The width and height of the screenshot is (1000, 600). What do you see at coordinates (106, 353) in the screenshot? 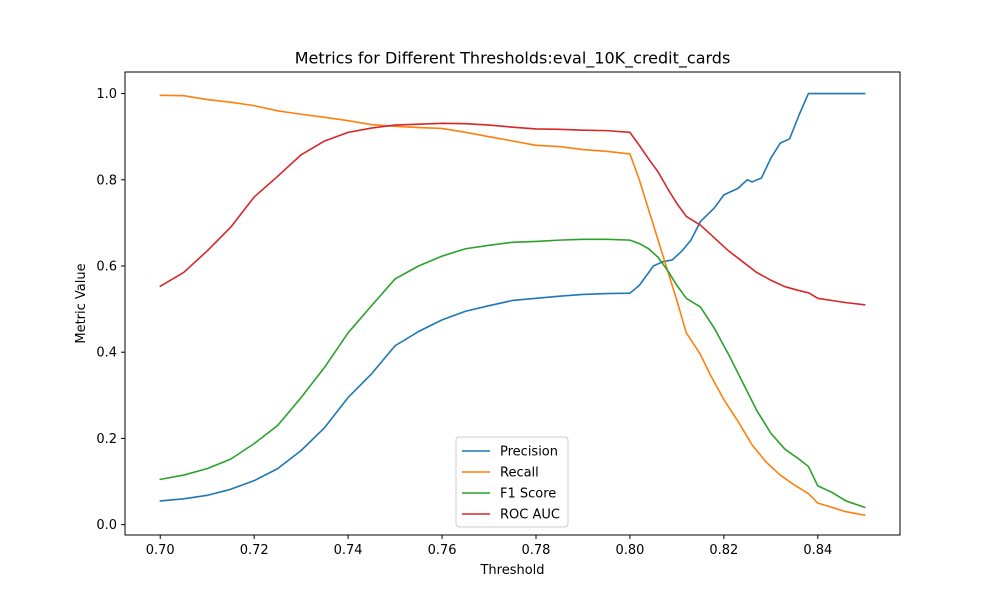
I see `y-tick-label: 0.4` at bounding box center [106, 353].